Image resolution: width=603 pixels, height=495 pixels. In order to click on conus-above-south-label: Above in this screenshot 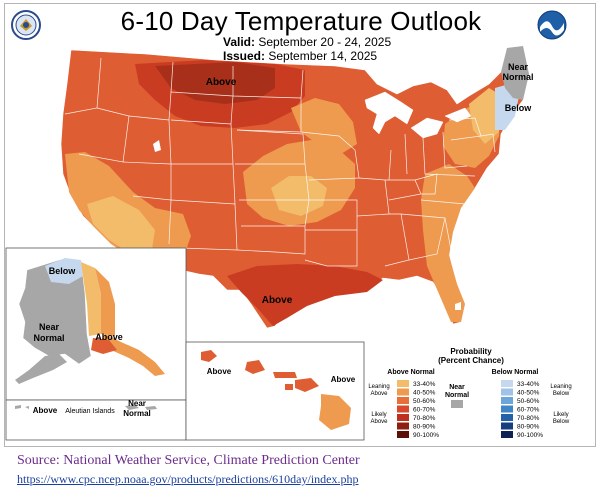, I will do `click(277, 300)`.